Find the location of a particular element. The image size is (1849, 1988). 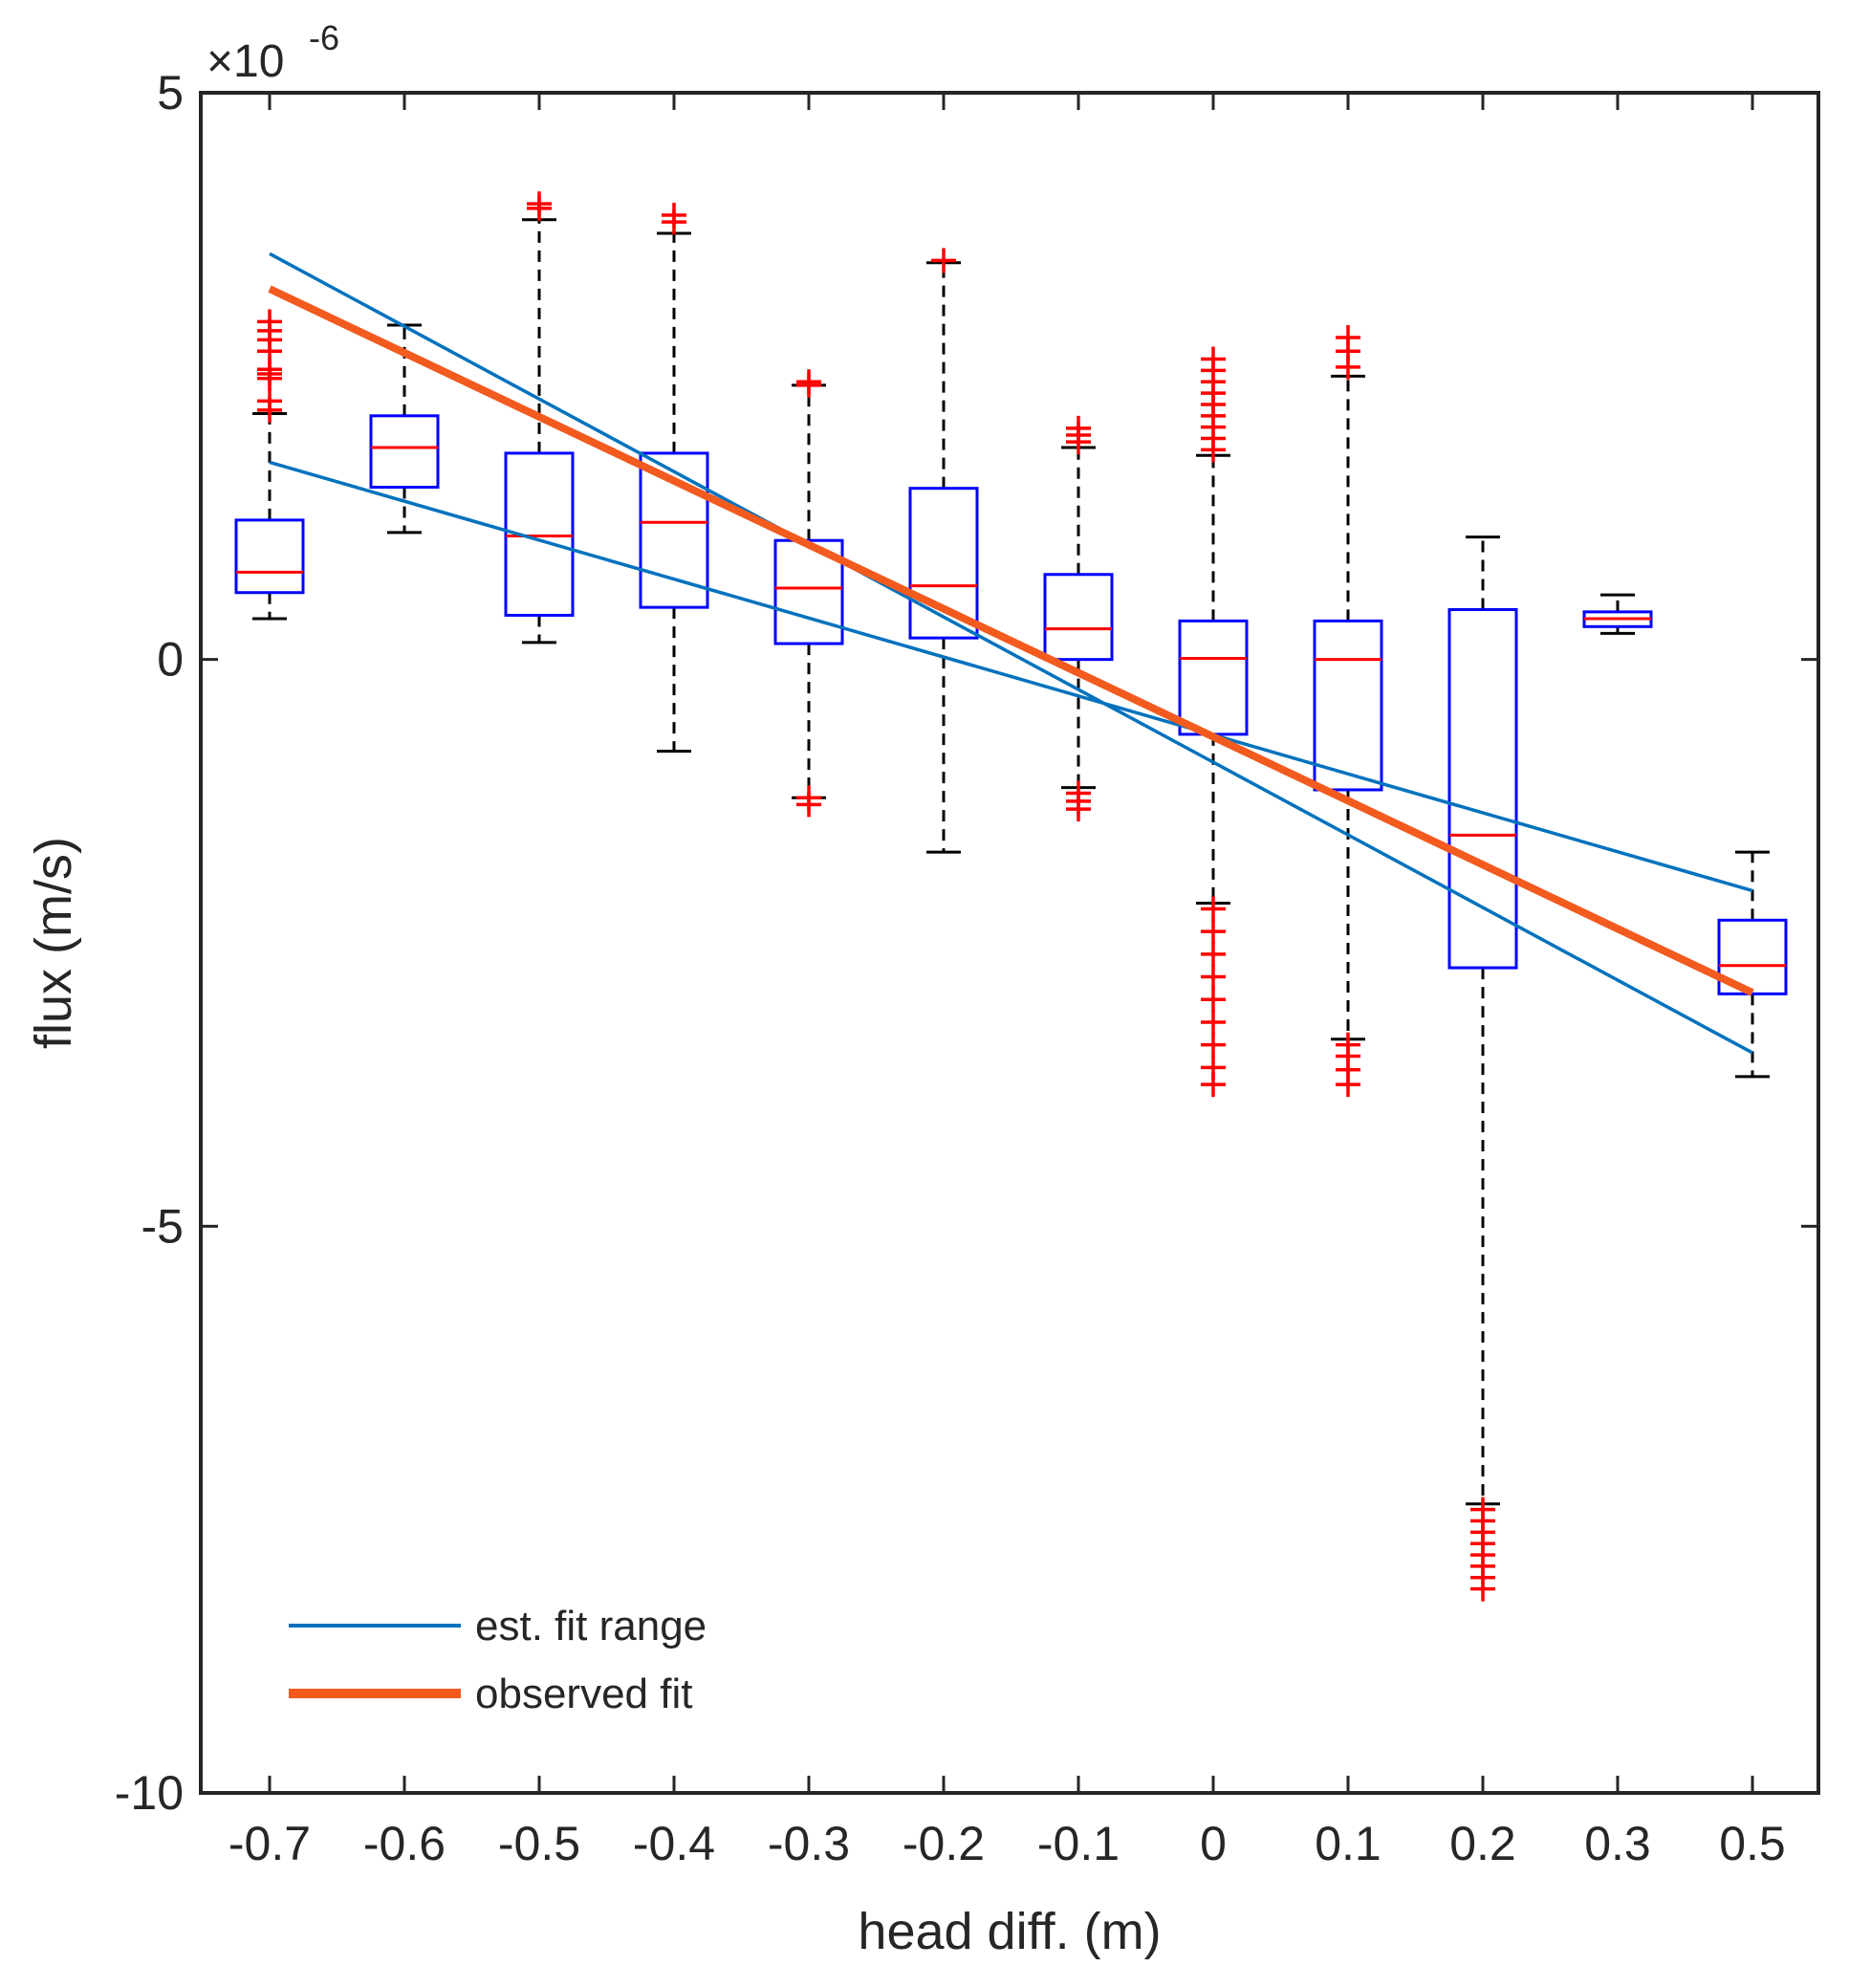

x-tick-label: 0.3 is located at coordinates (1617, 1843).